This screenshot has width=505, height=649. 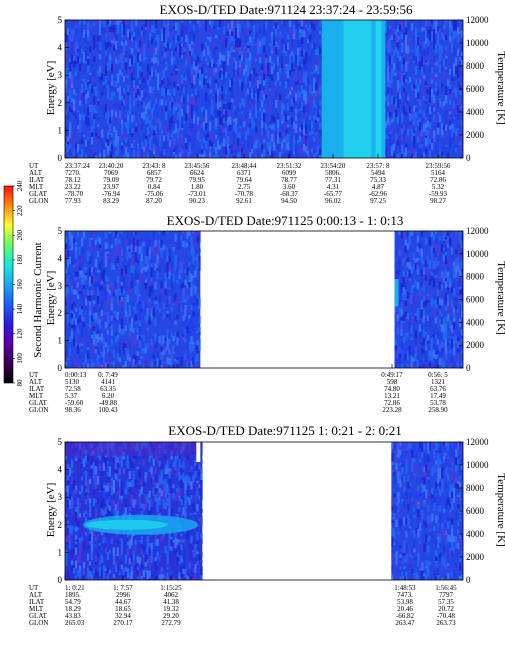 What do you see at coordinates (438, 382) in the screenshot?
I see `ephemeris-value: 1321` at bounding box center [438, 382].